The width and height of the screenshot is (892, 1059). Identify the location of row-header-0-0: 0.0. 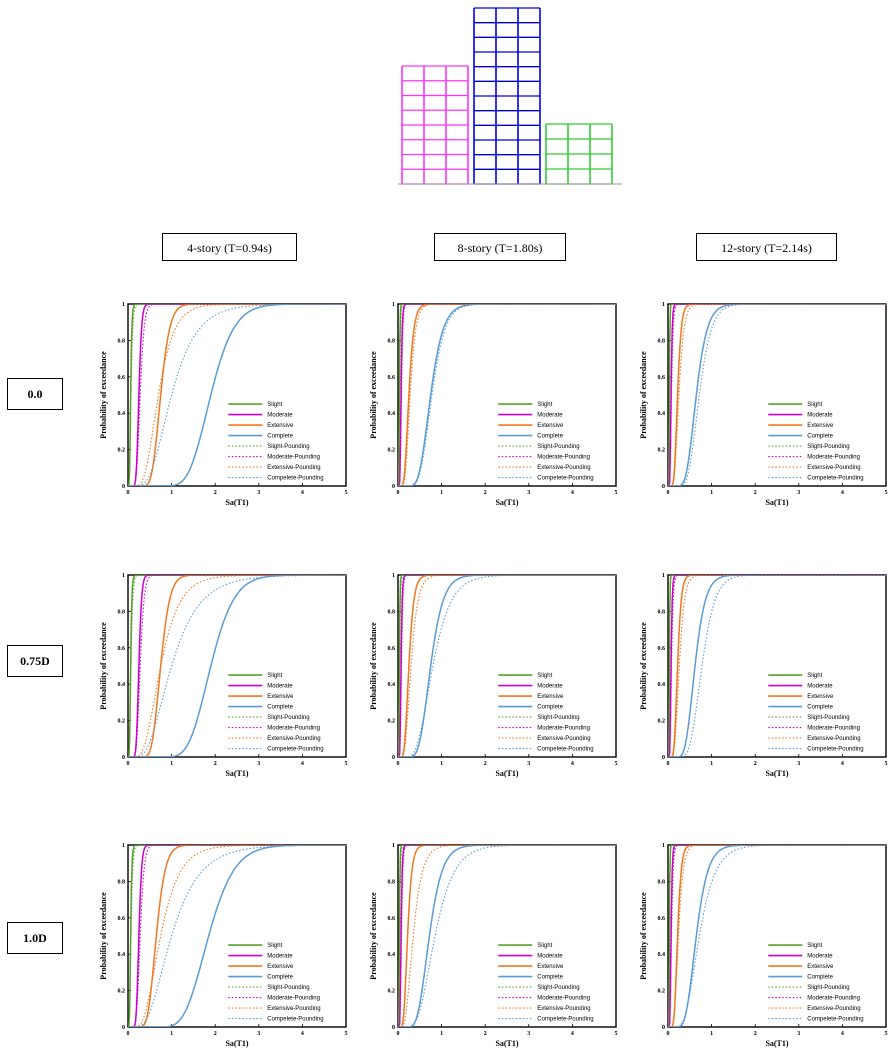
(35, 394).